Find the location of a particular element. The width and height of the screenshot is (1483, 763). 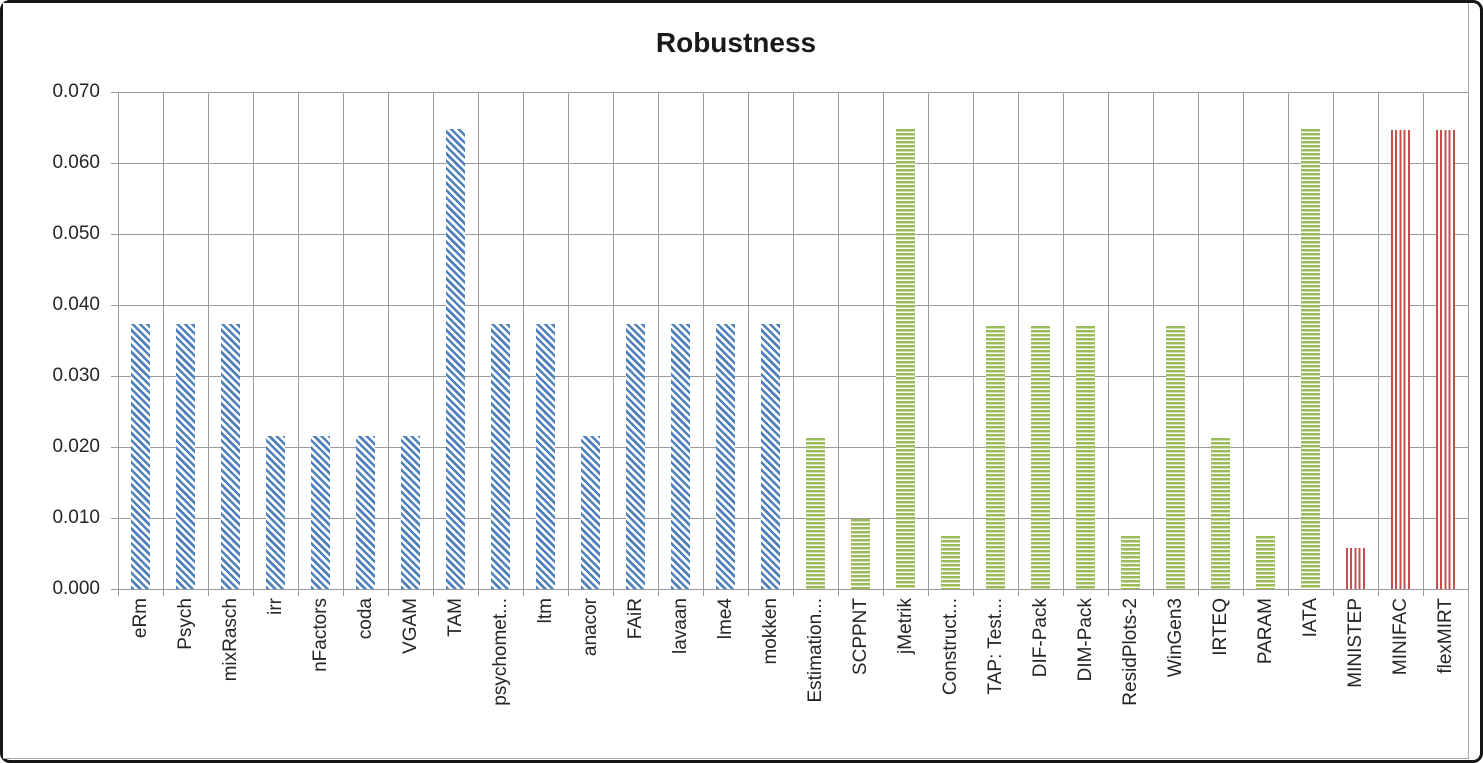

bar-erm is located at coordinates (140, 456).